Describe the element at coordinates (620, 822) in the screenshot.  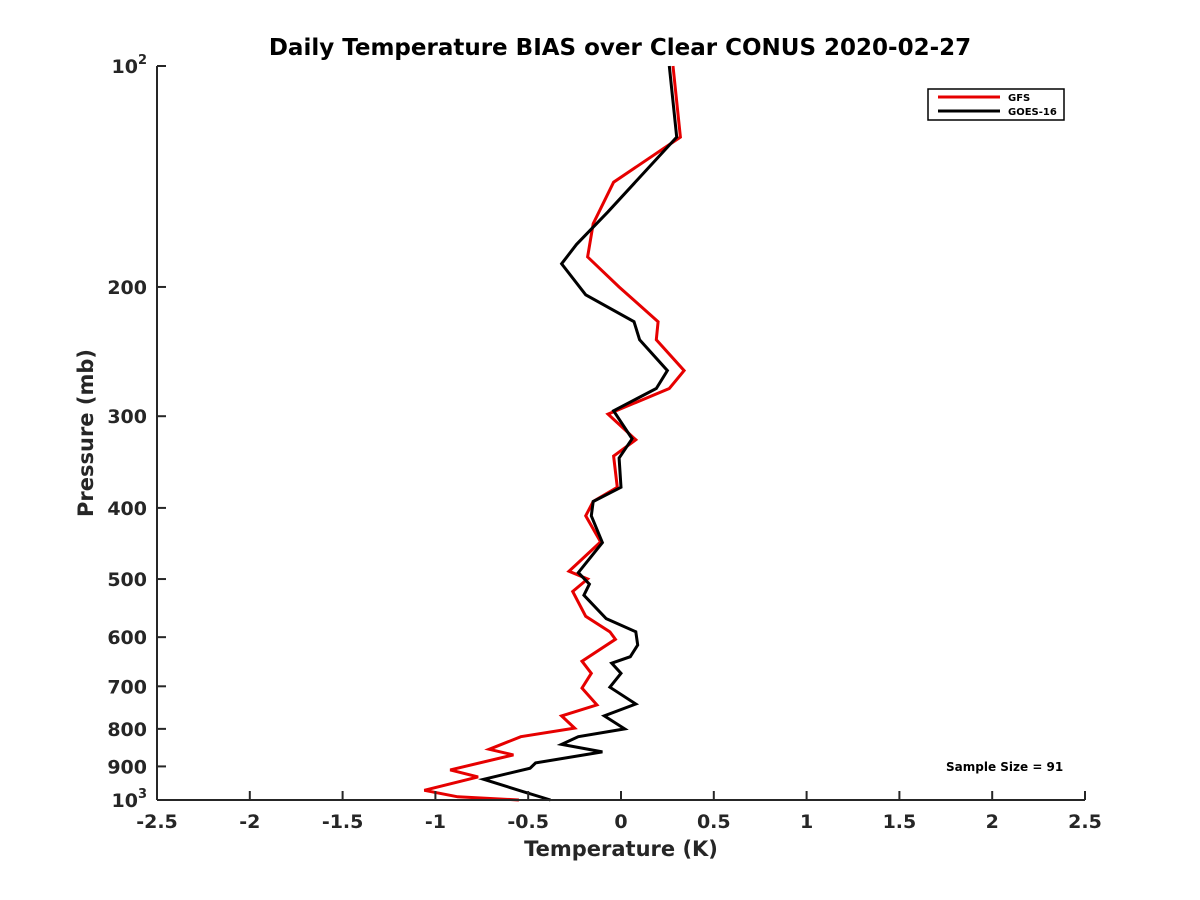
I see `x-tick-label: 0` at that location.